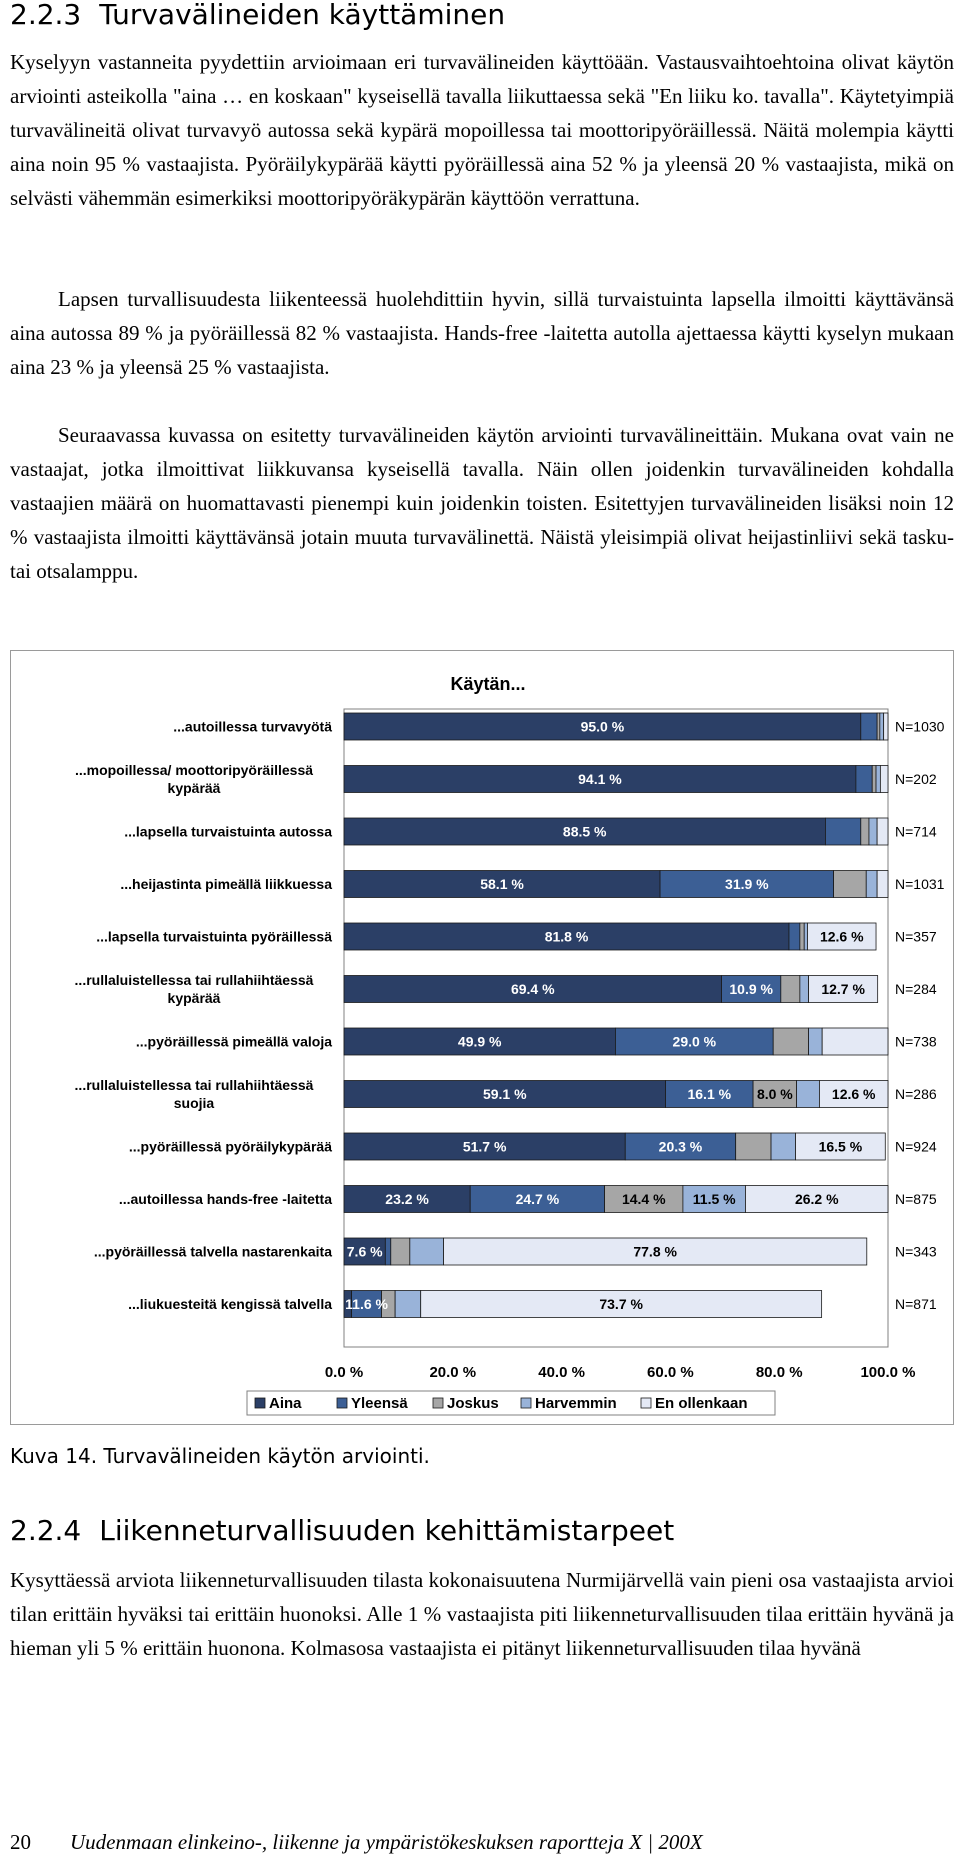 The height and width of the screenshot is (1871, 960). Describe the element at coordinates (775, 1094) in the screenshot. I see `data-label: 8.0 %` at that location.